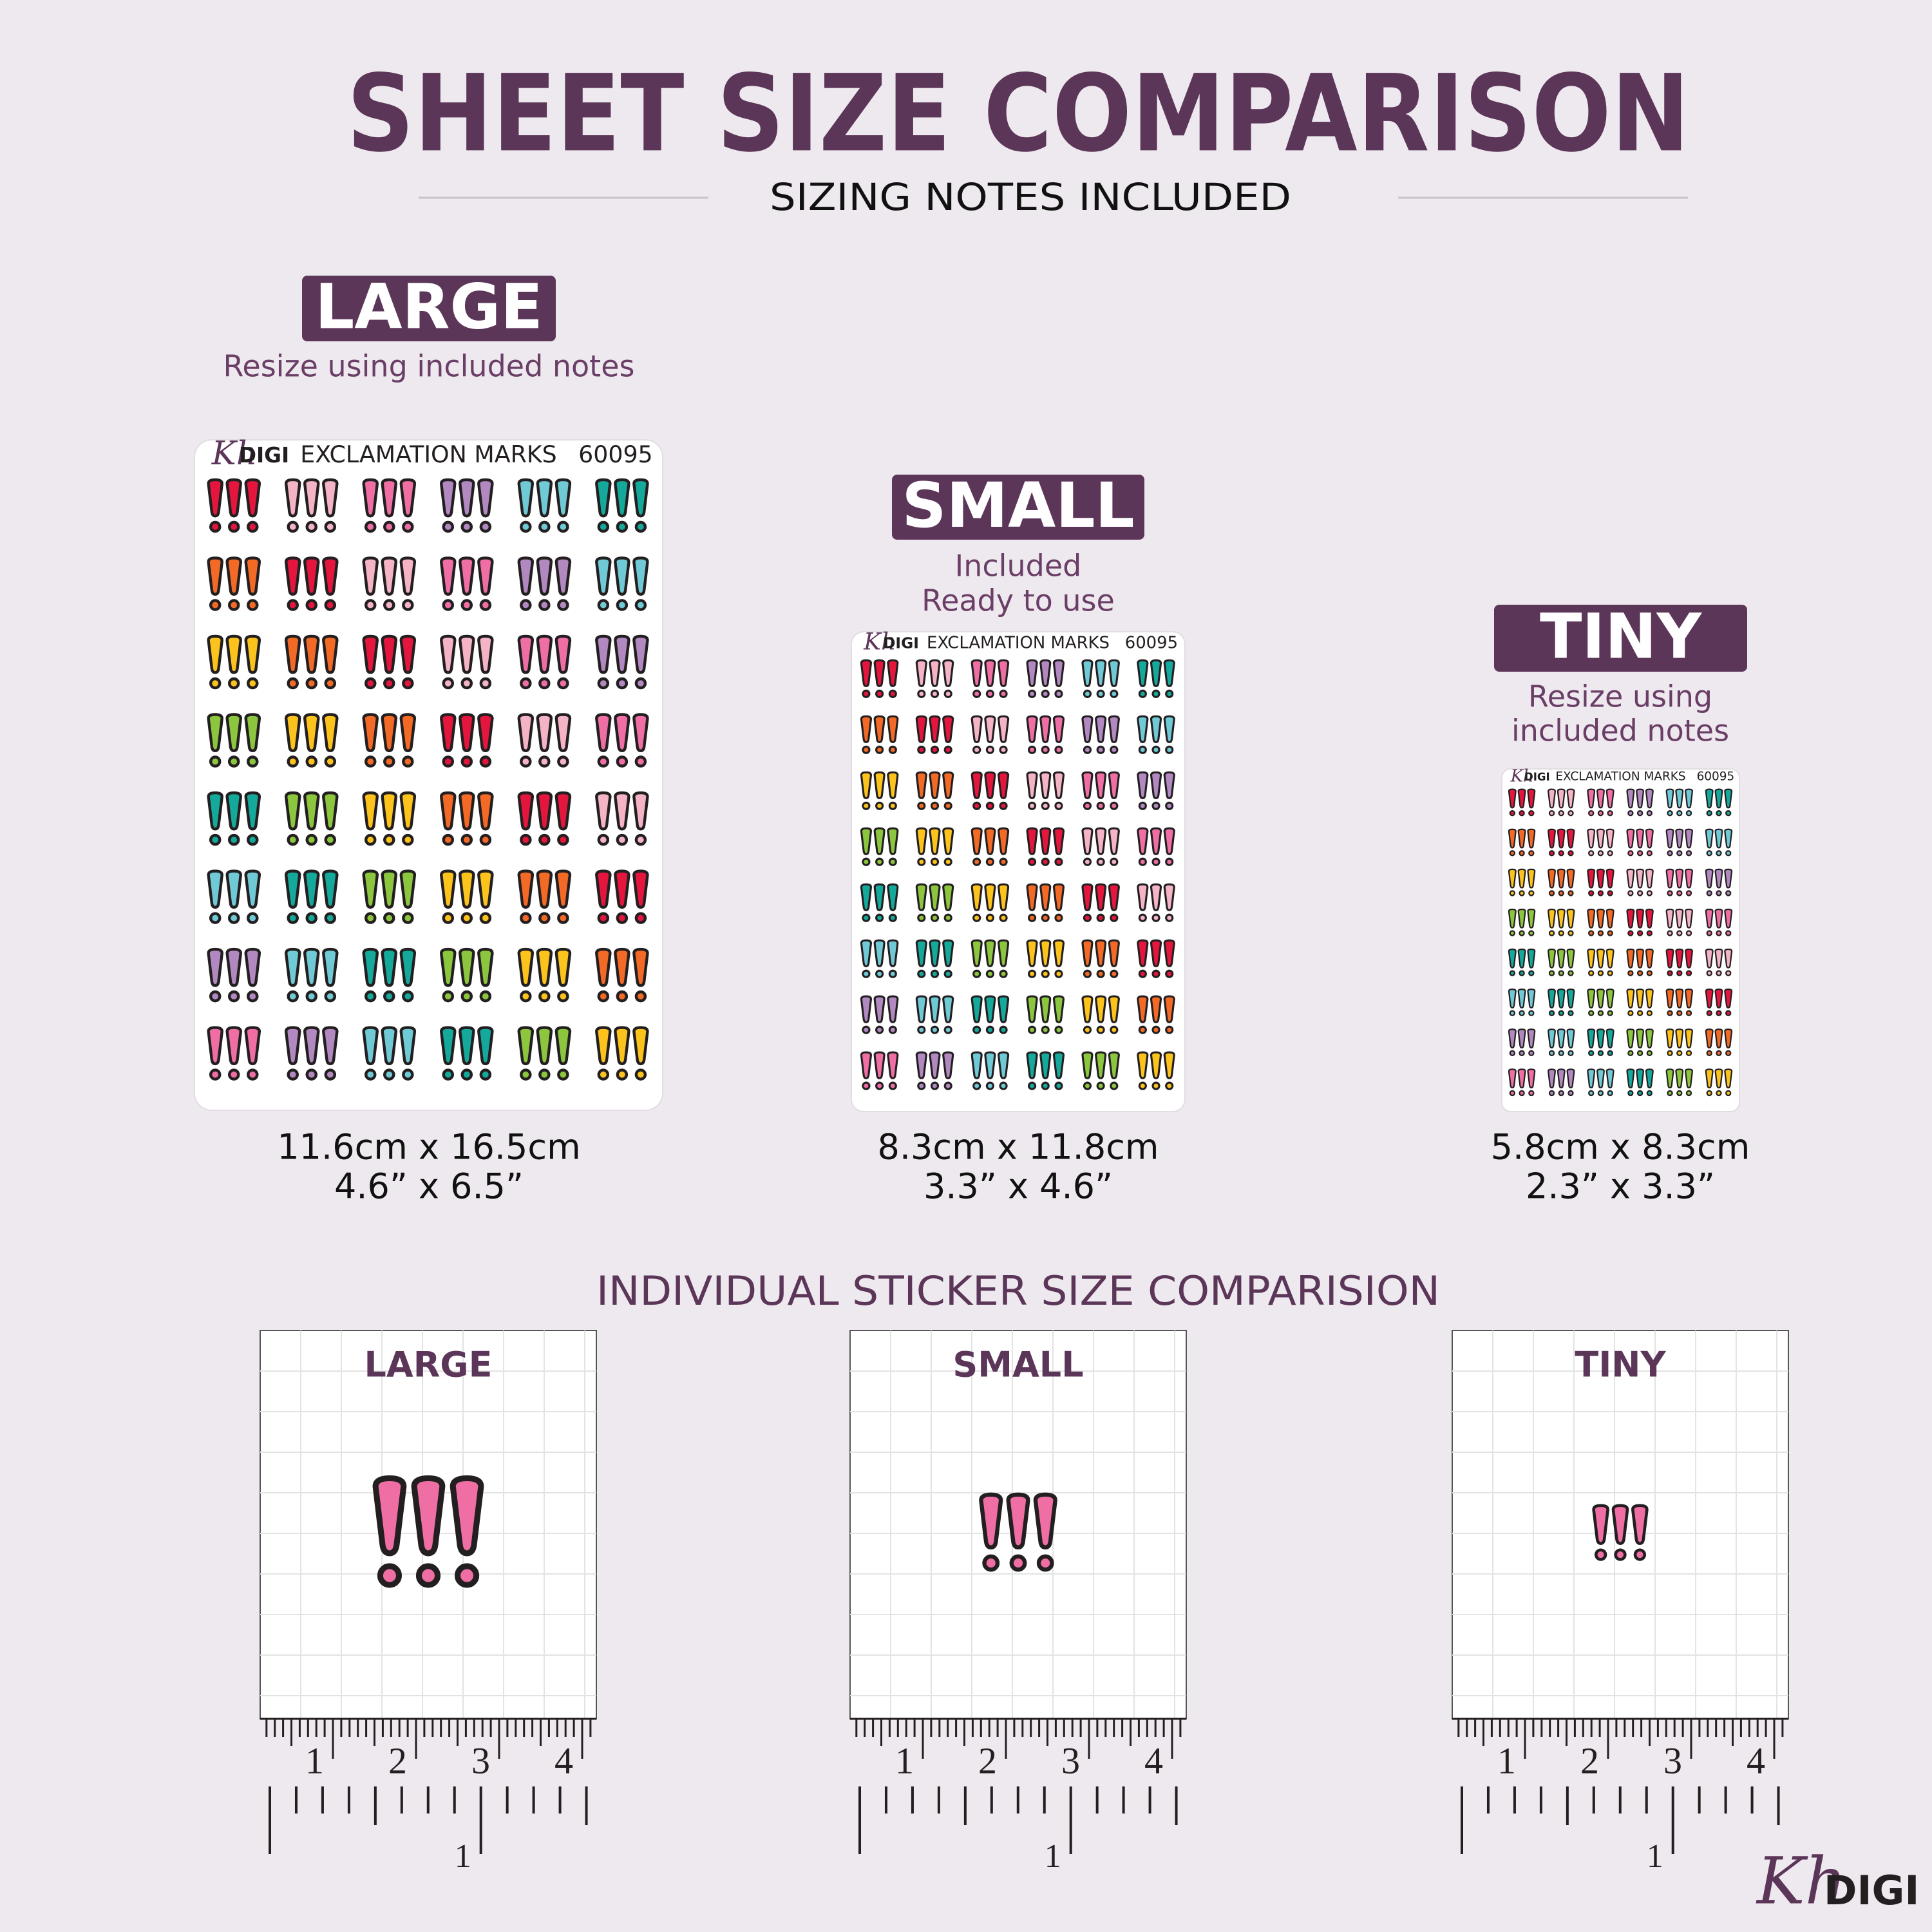 The image size is (1932, 1932). What do you see at coordinates (1620, 731) in the screenshot?
I see `size-note: included notes` at bounding box center [1620, 731].